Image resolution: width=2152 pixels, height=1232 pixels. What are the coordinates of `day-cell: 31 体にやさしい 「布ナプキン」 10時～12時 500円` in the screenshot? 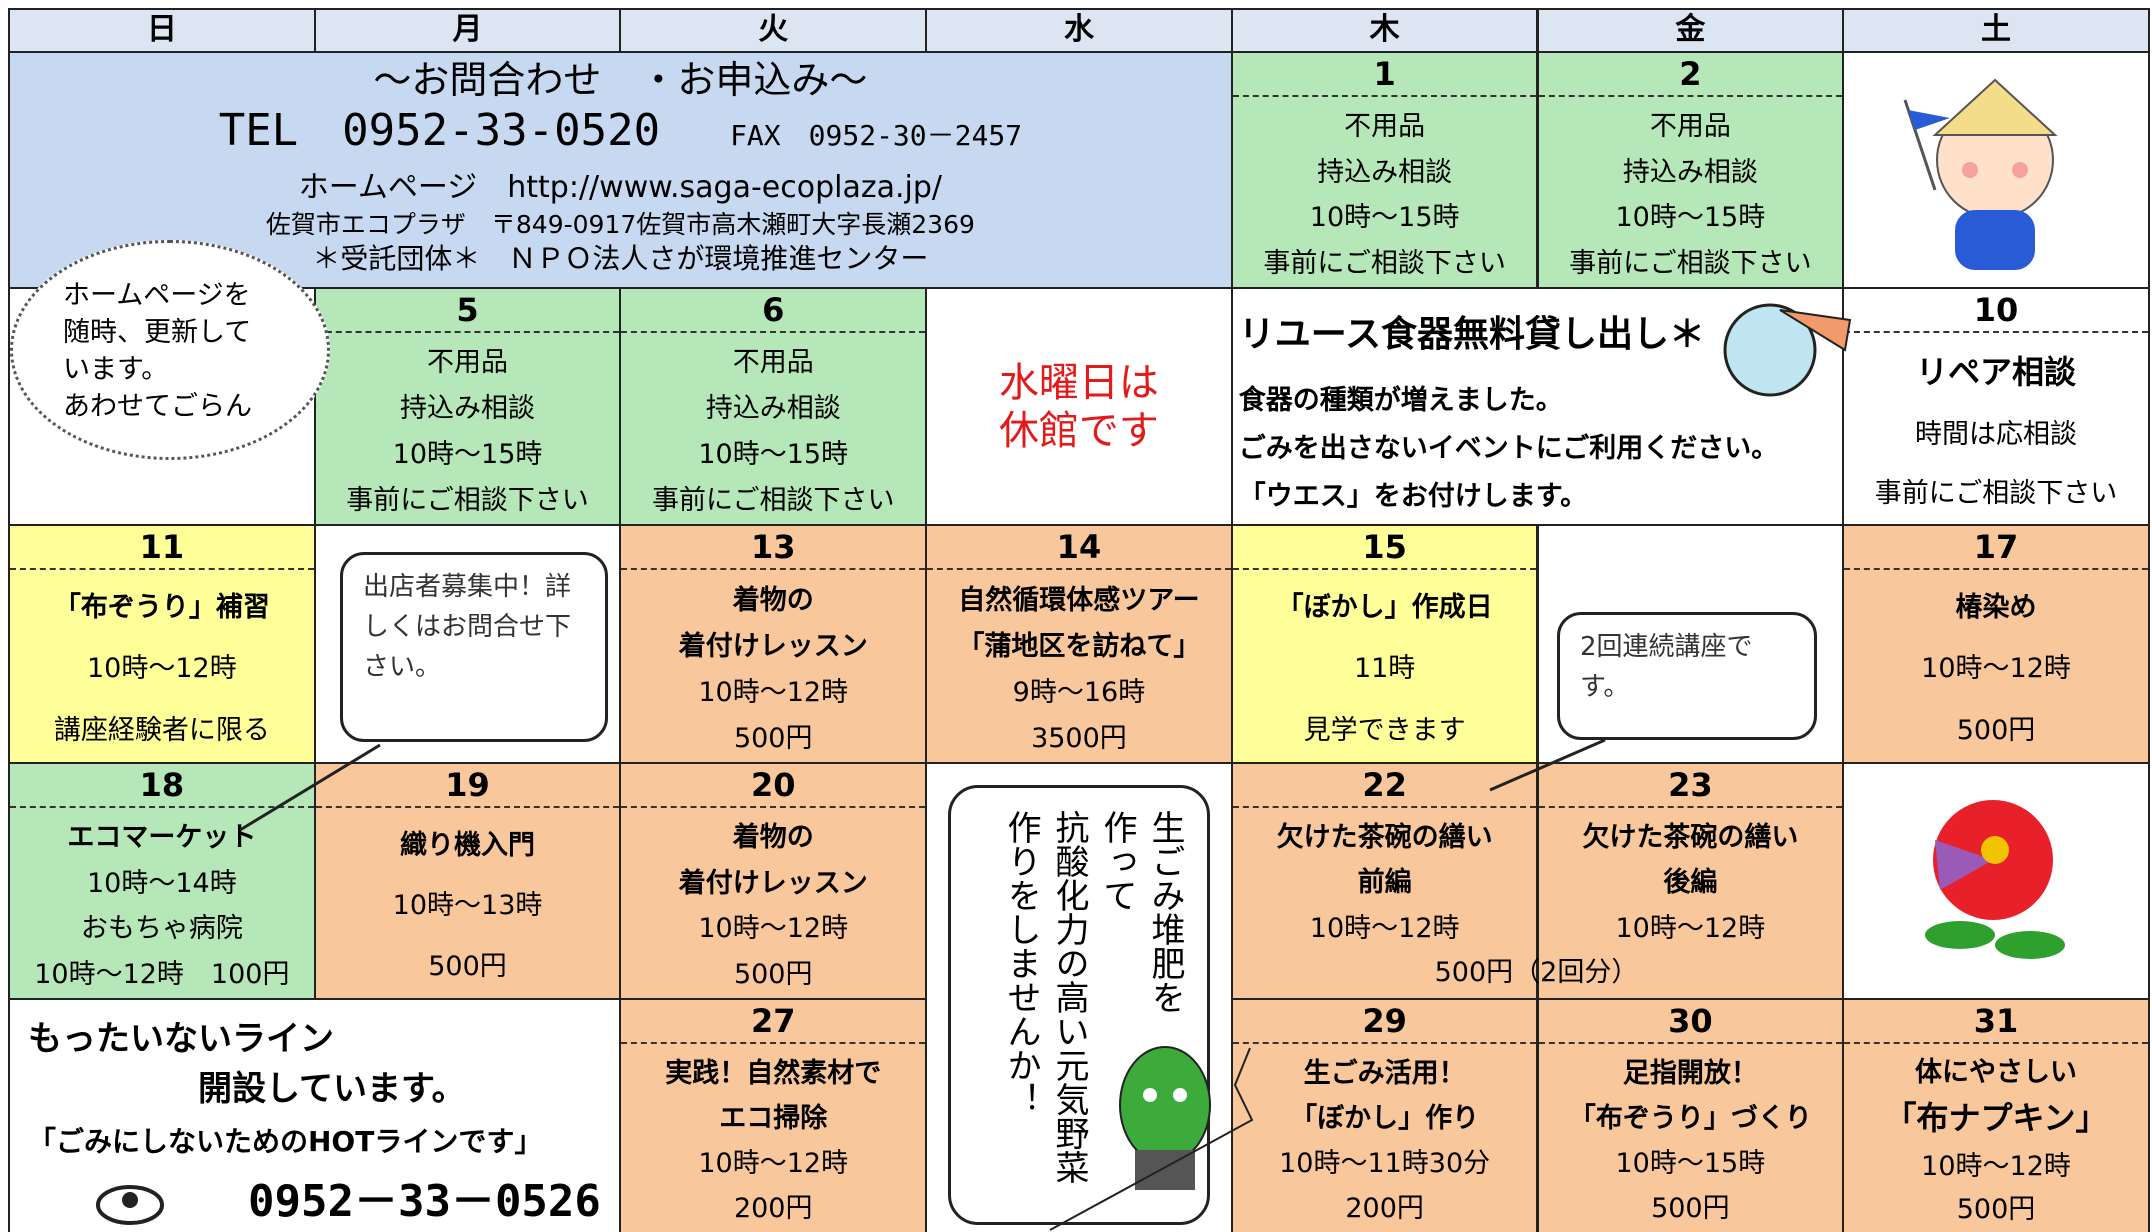 It's located at (1996, 1115).